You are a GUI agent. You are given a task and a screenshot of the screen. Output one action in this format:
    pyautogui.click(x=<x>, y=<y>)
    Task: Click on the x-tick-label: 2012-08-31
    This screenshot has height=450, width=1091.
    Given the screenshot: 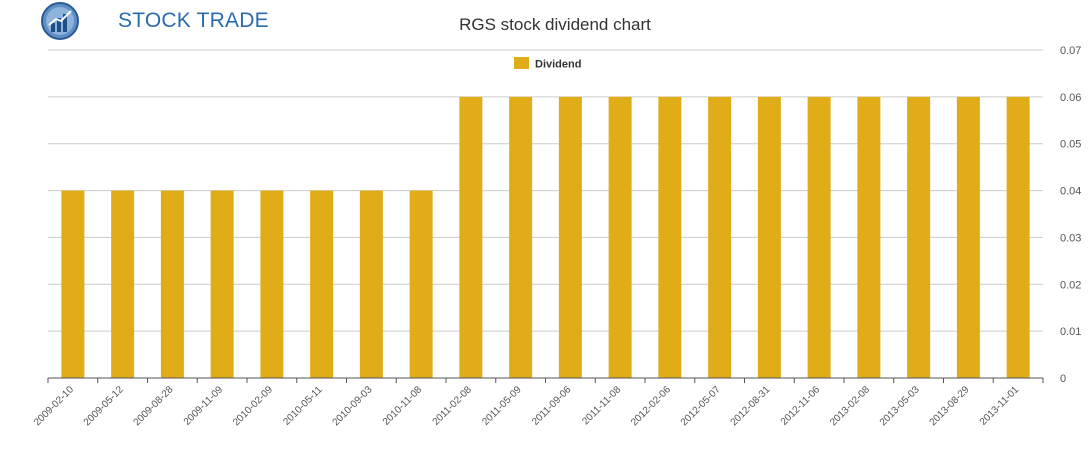 What is the action you would take?
    pyautogui.click(x=751, y=406)
    